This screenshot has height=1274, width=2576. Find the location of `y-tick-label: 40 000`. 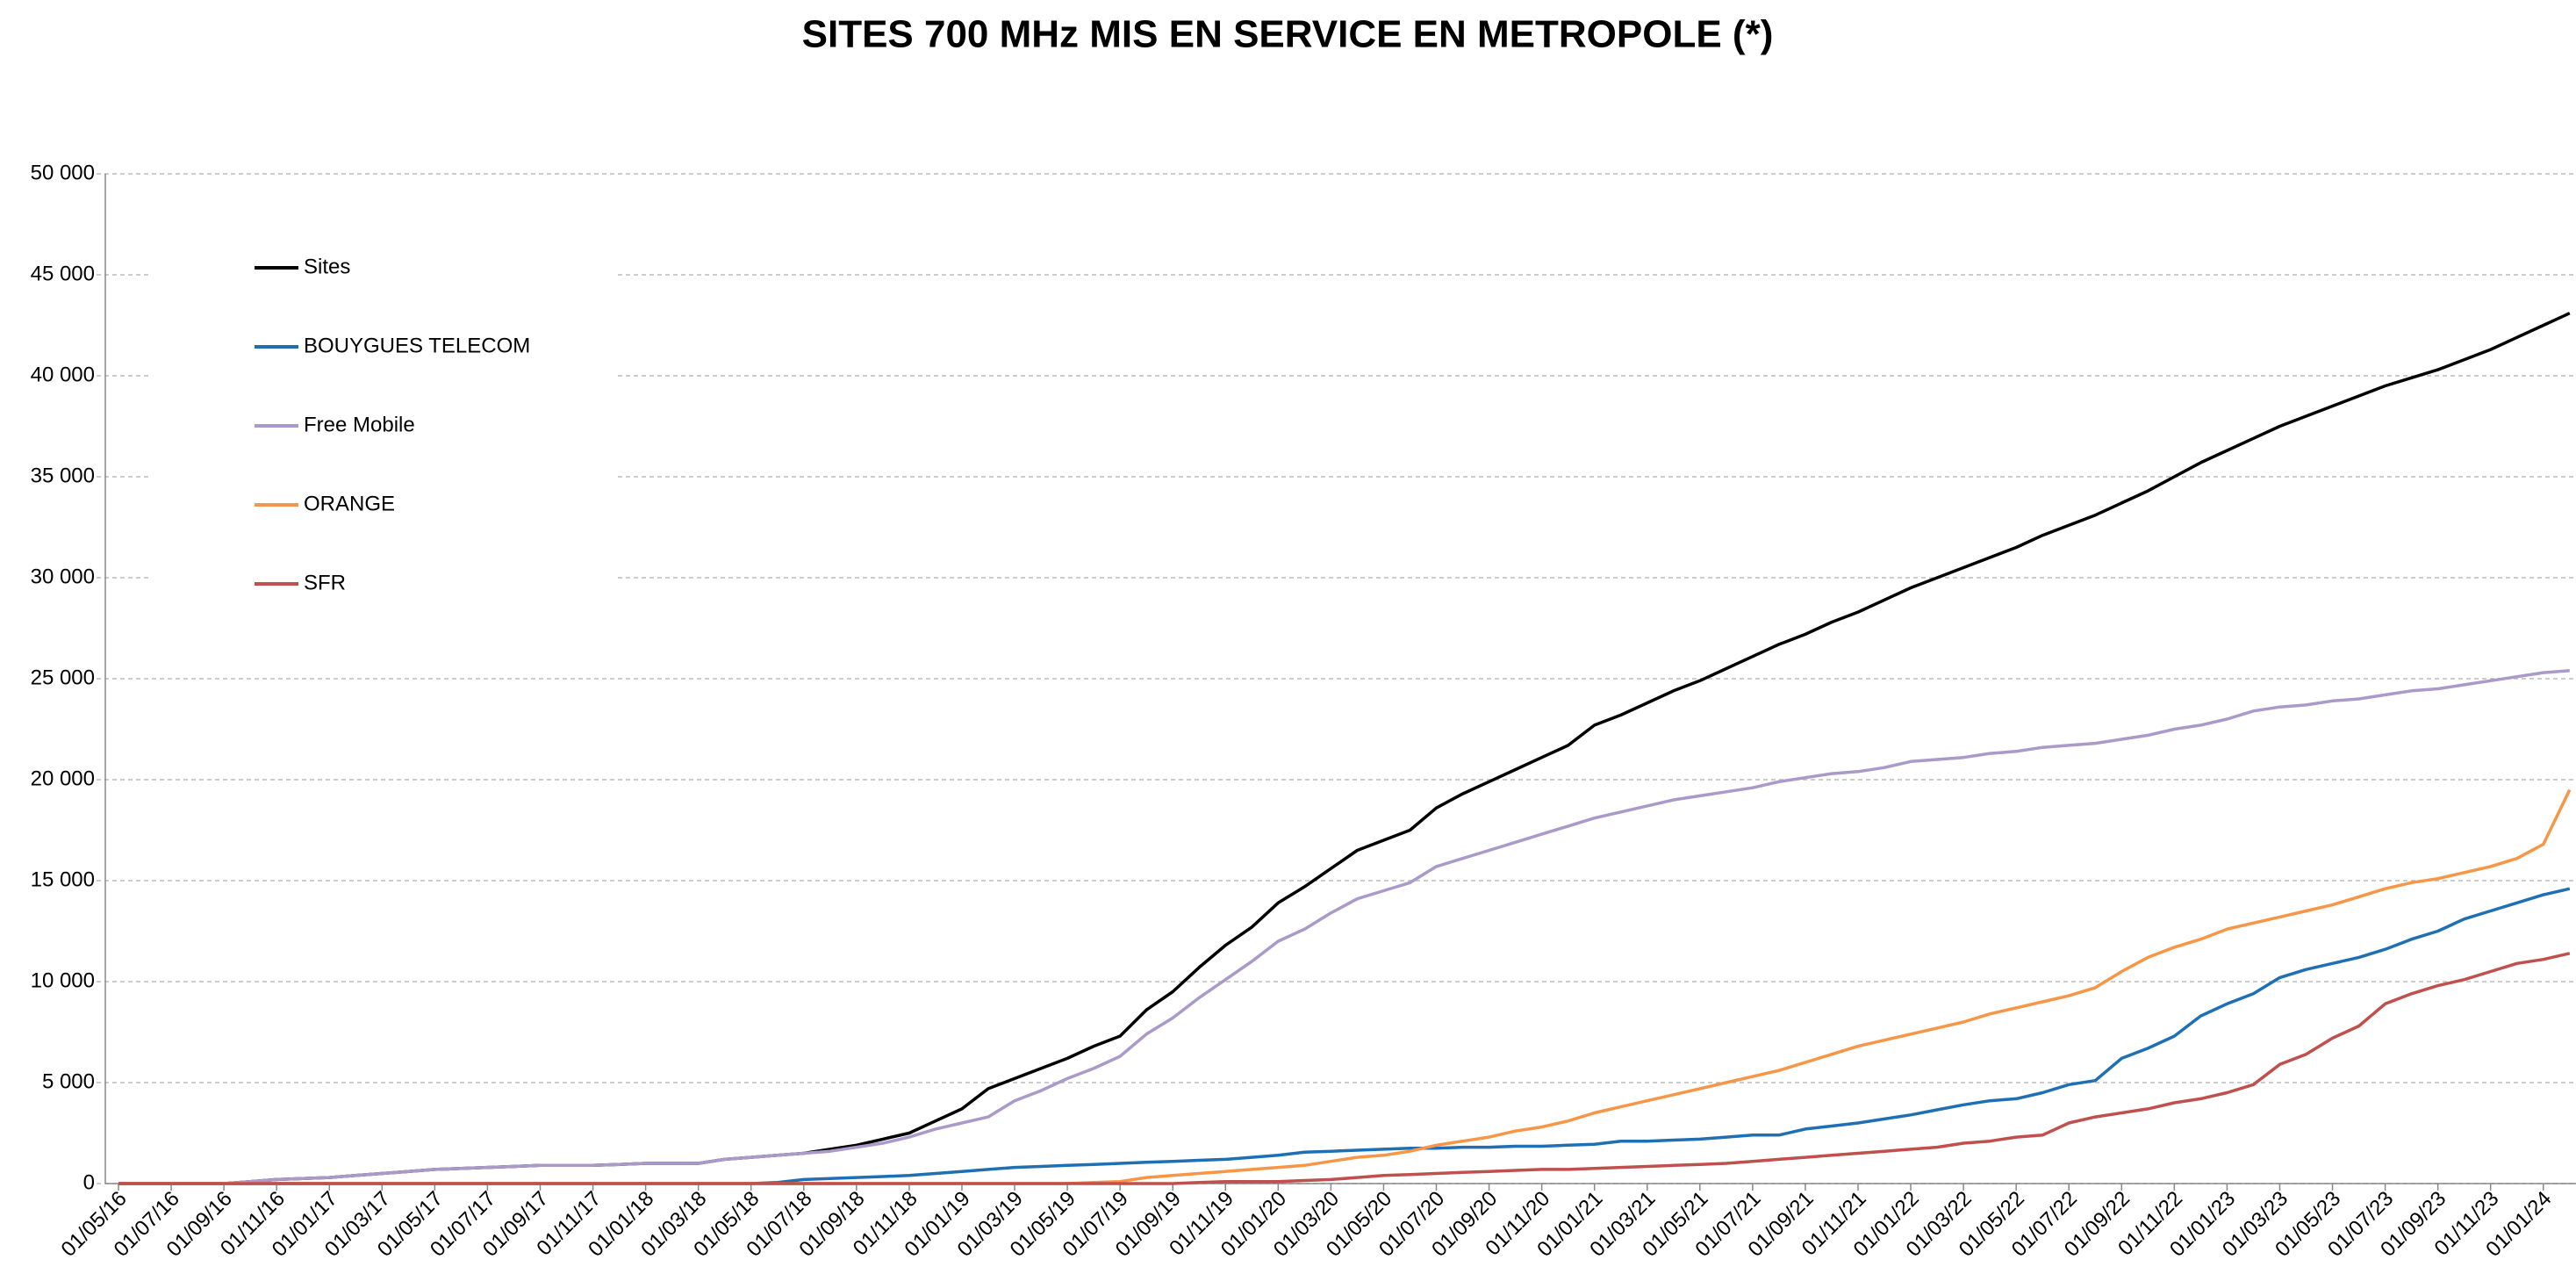

y-tick-label: 40 000 is located at coordinates (63, 374).